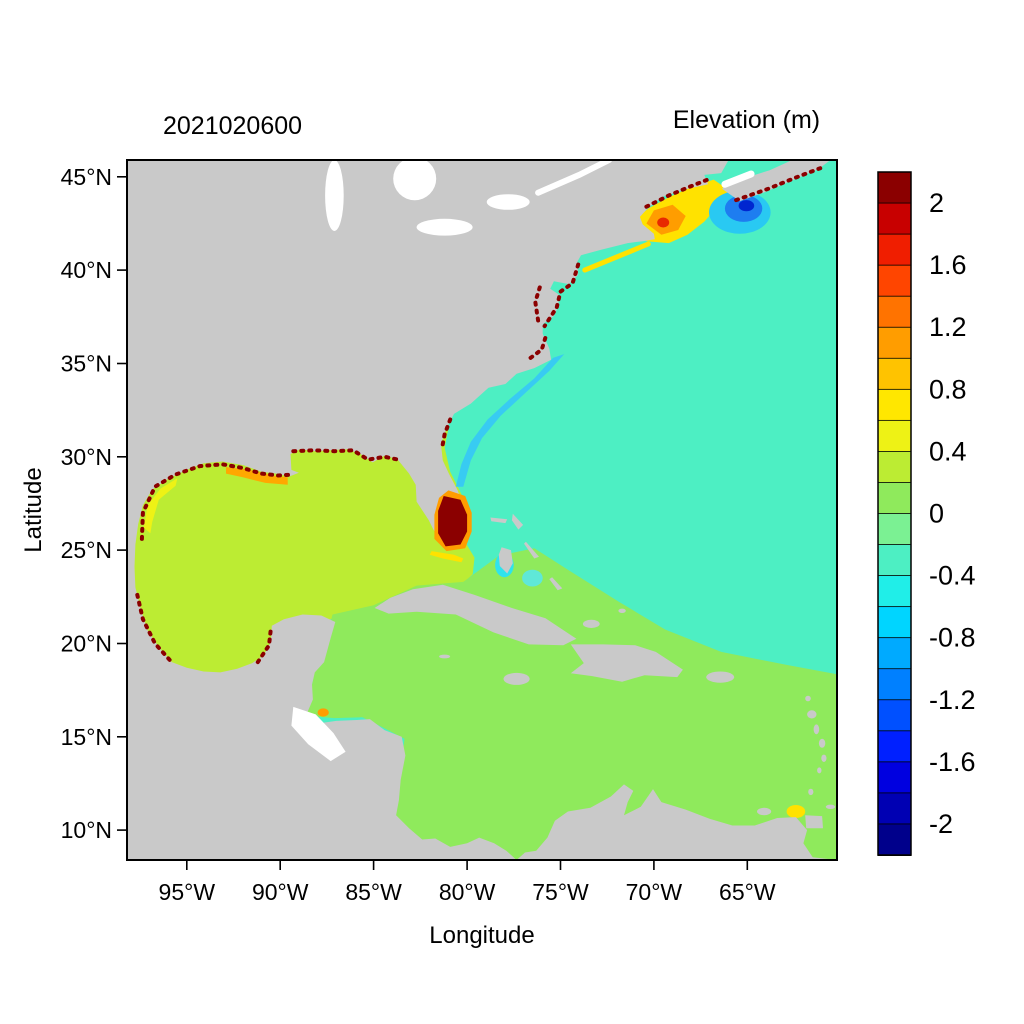  I want to click on island-jamaica, so click(516, 678).